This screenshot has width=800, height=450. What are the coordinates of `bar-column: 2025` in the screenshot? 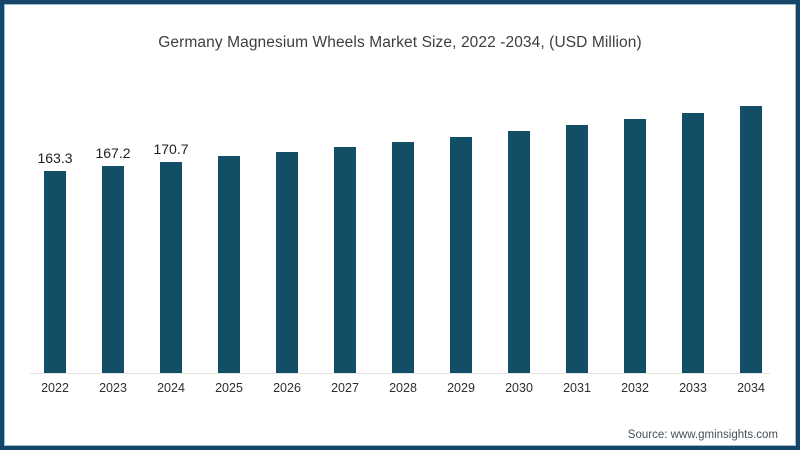 It's located at (229, 275).